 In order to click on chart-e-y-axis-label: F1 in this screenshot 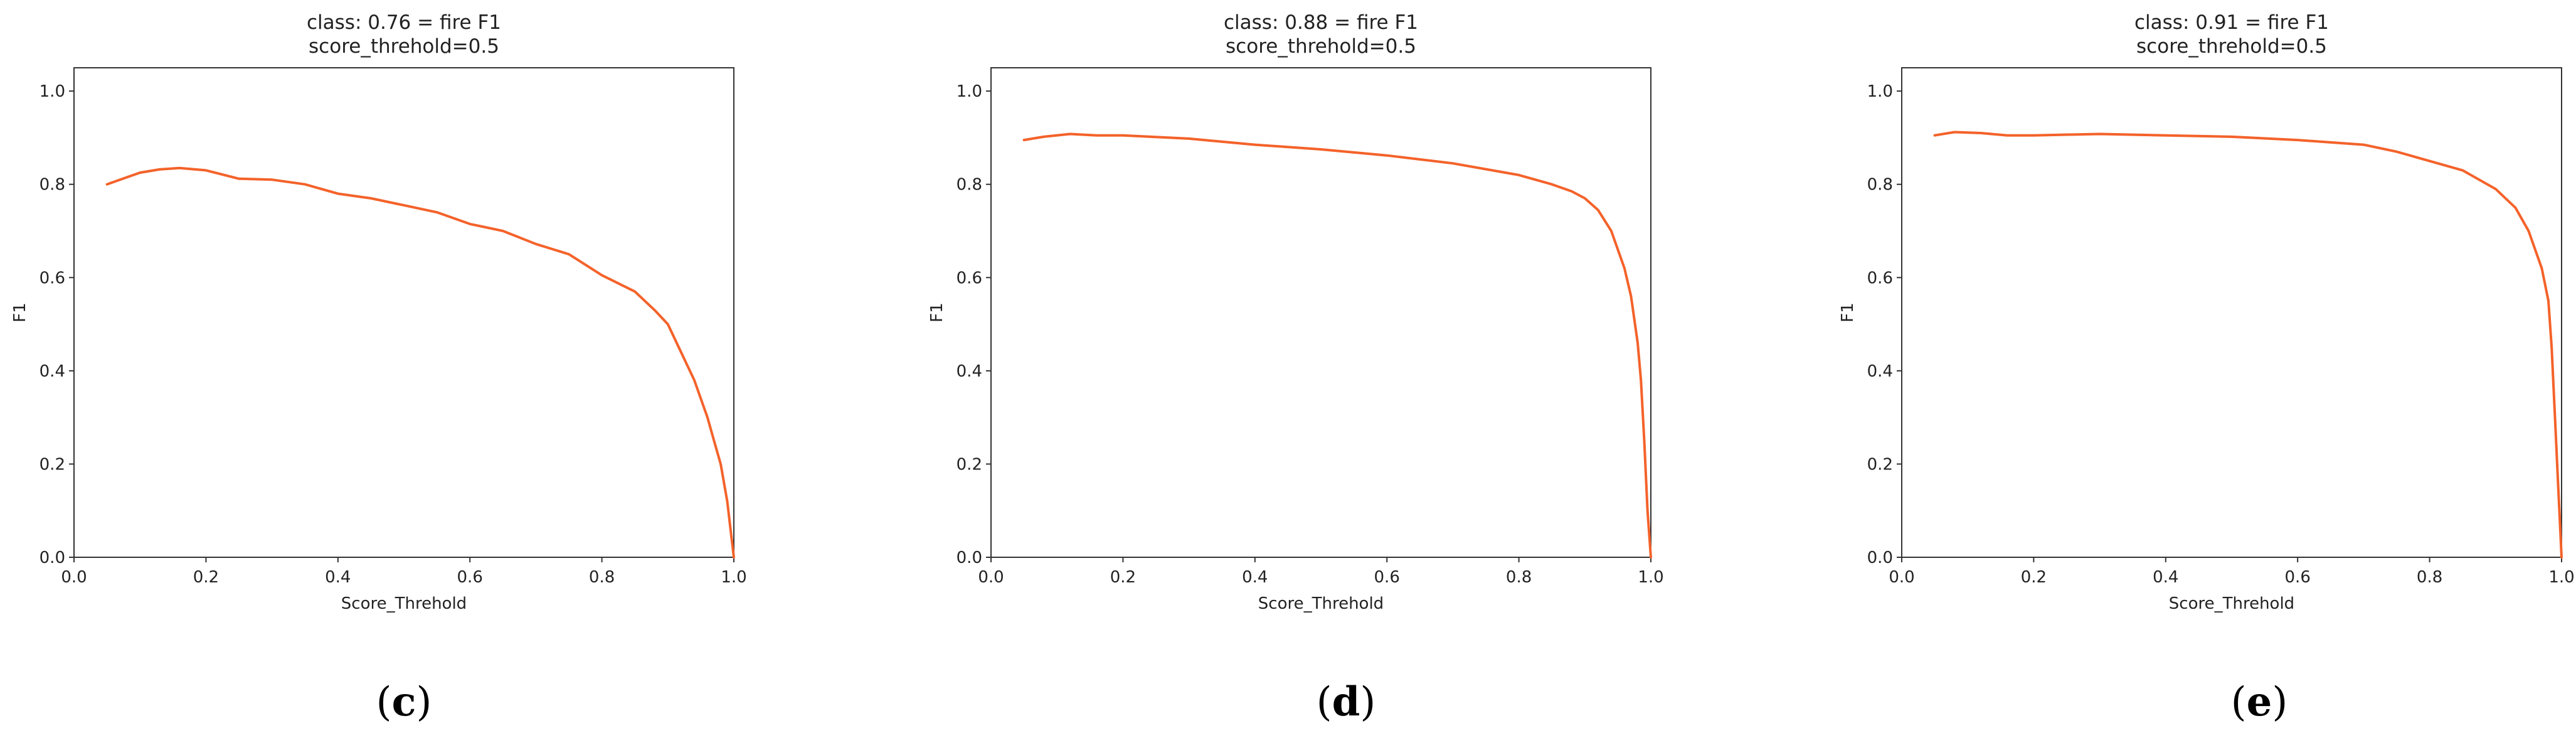, I will do `click(1847, 312)`.